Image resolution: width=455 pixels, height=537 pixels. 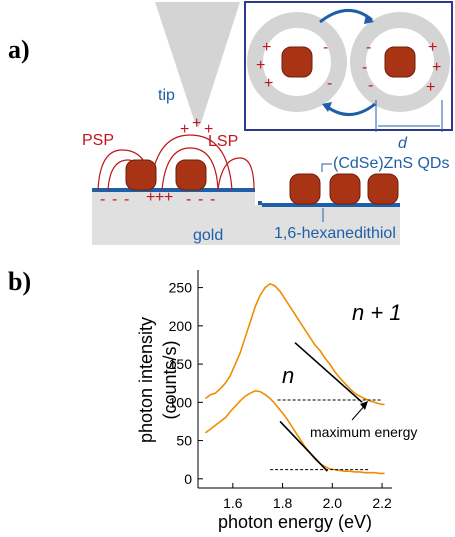 I want to click on y-tick-label: 150, so click(x=181, y=364).